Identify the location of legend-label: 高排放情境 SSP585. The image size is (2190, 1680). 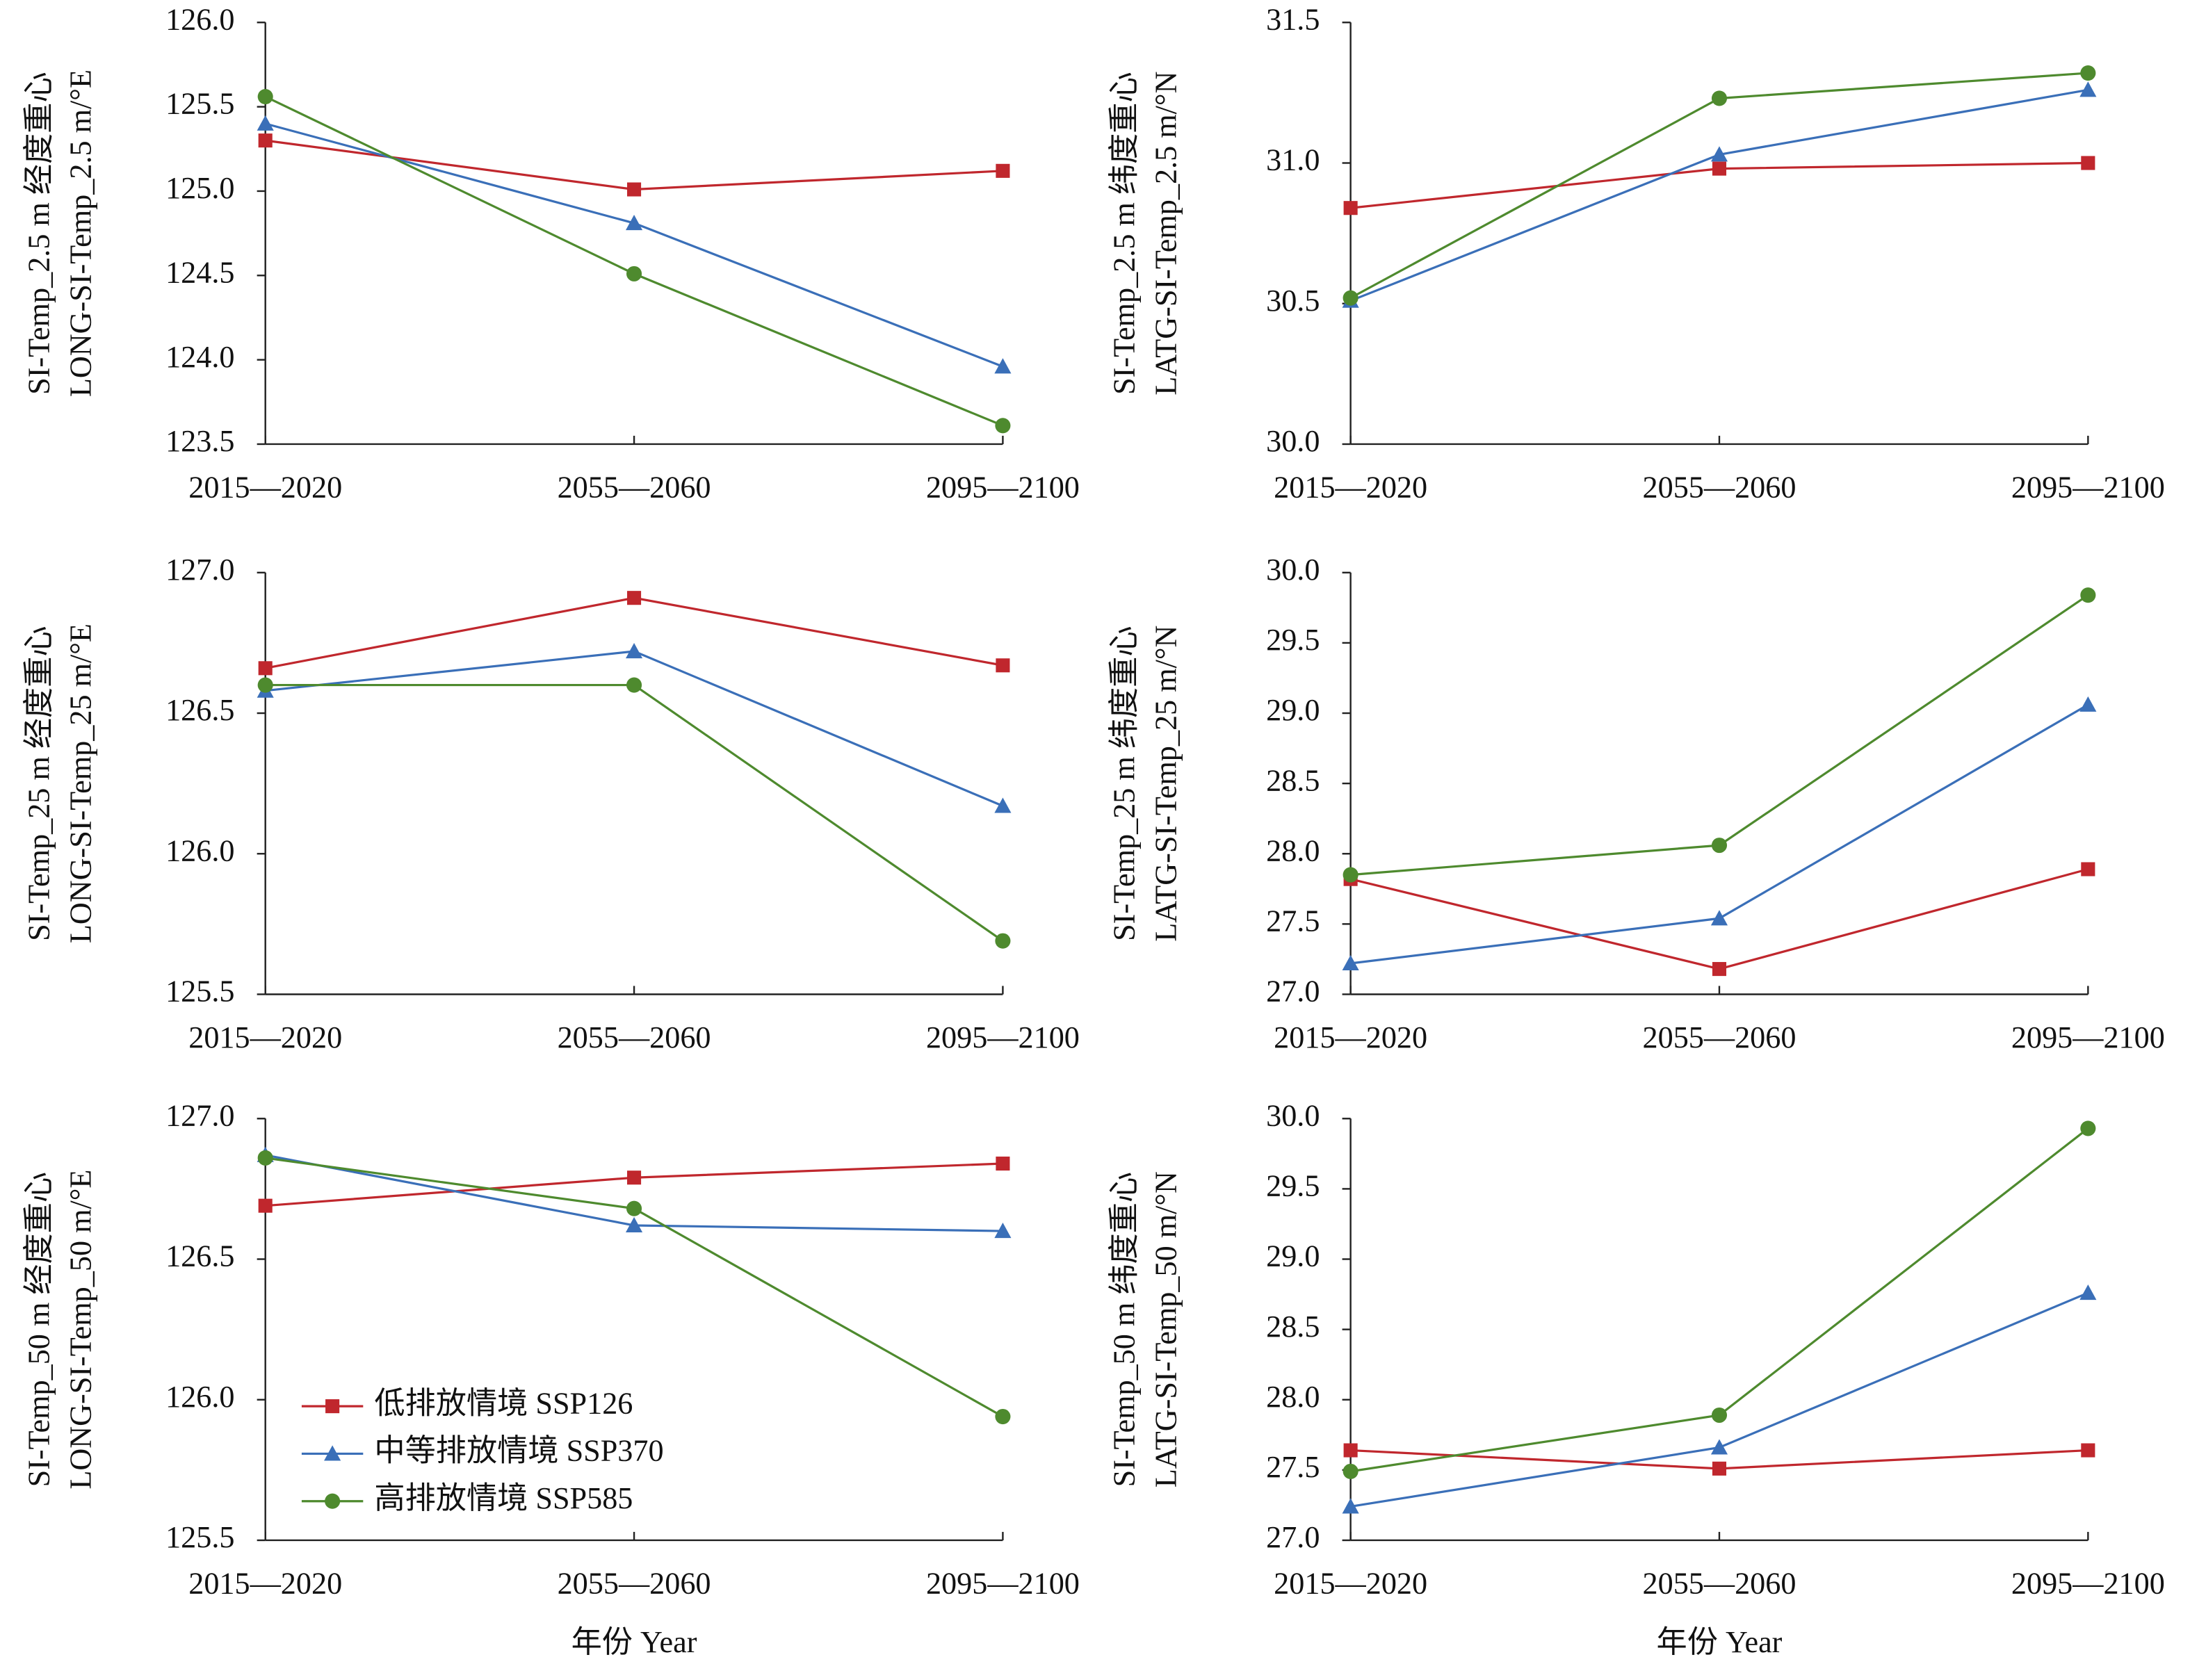
(503, 1498).